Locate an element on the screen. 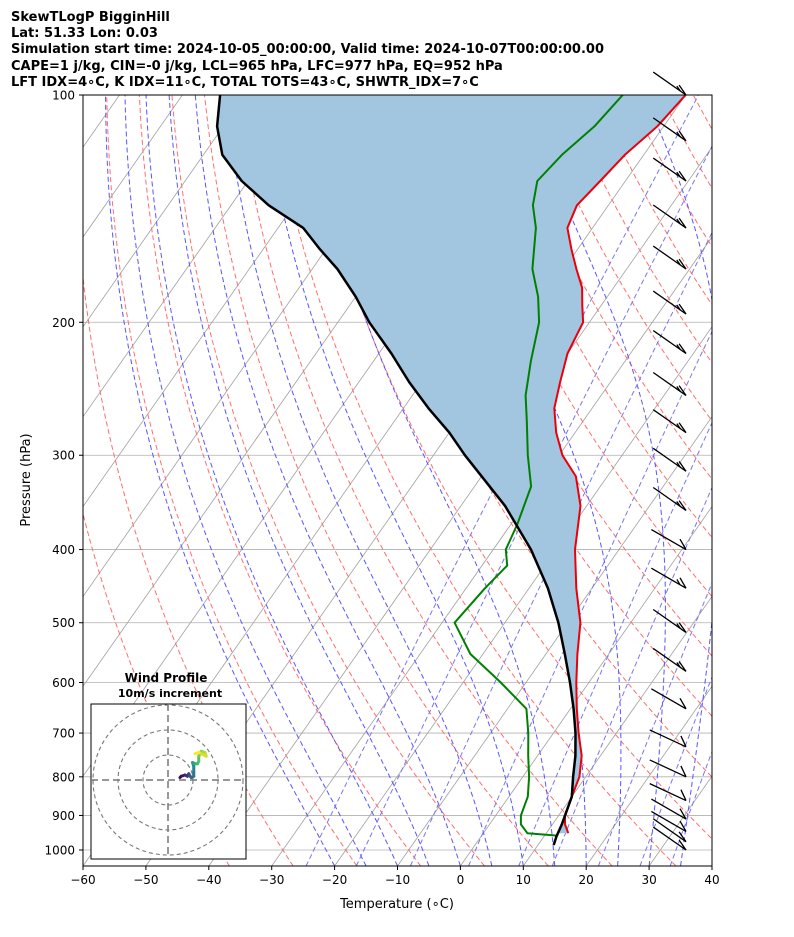  x-tick-label: −10 is located at coordinates (397, 880).